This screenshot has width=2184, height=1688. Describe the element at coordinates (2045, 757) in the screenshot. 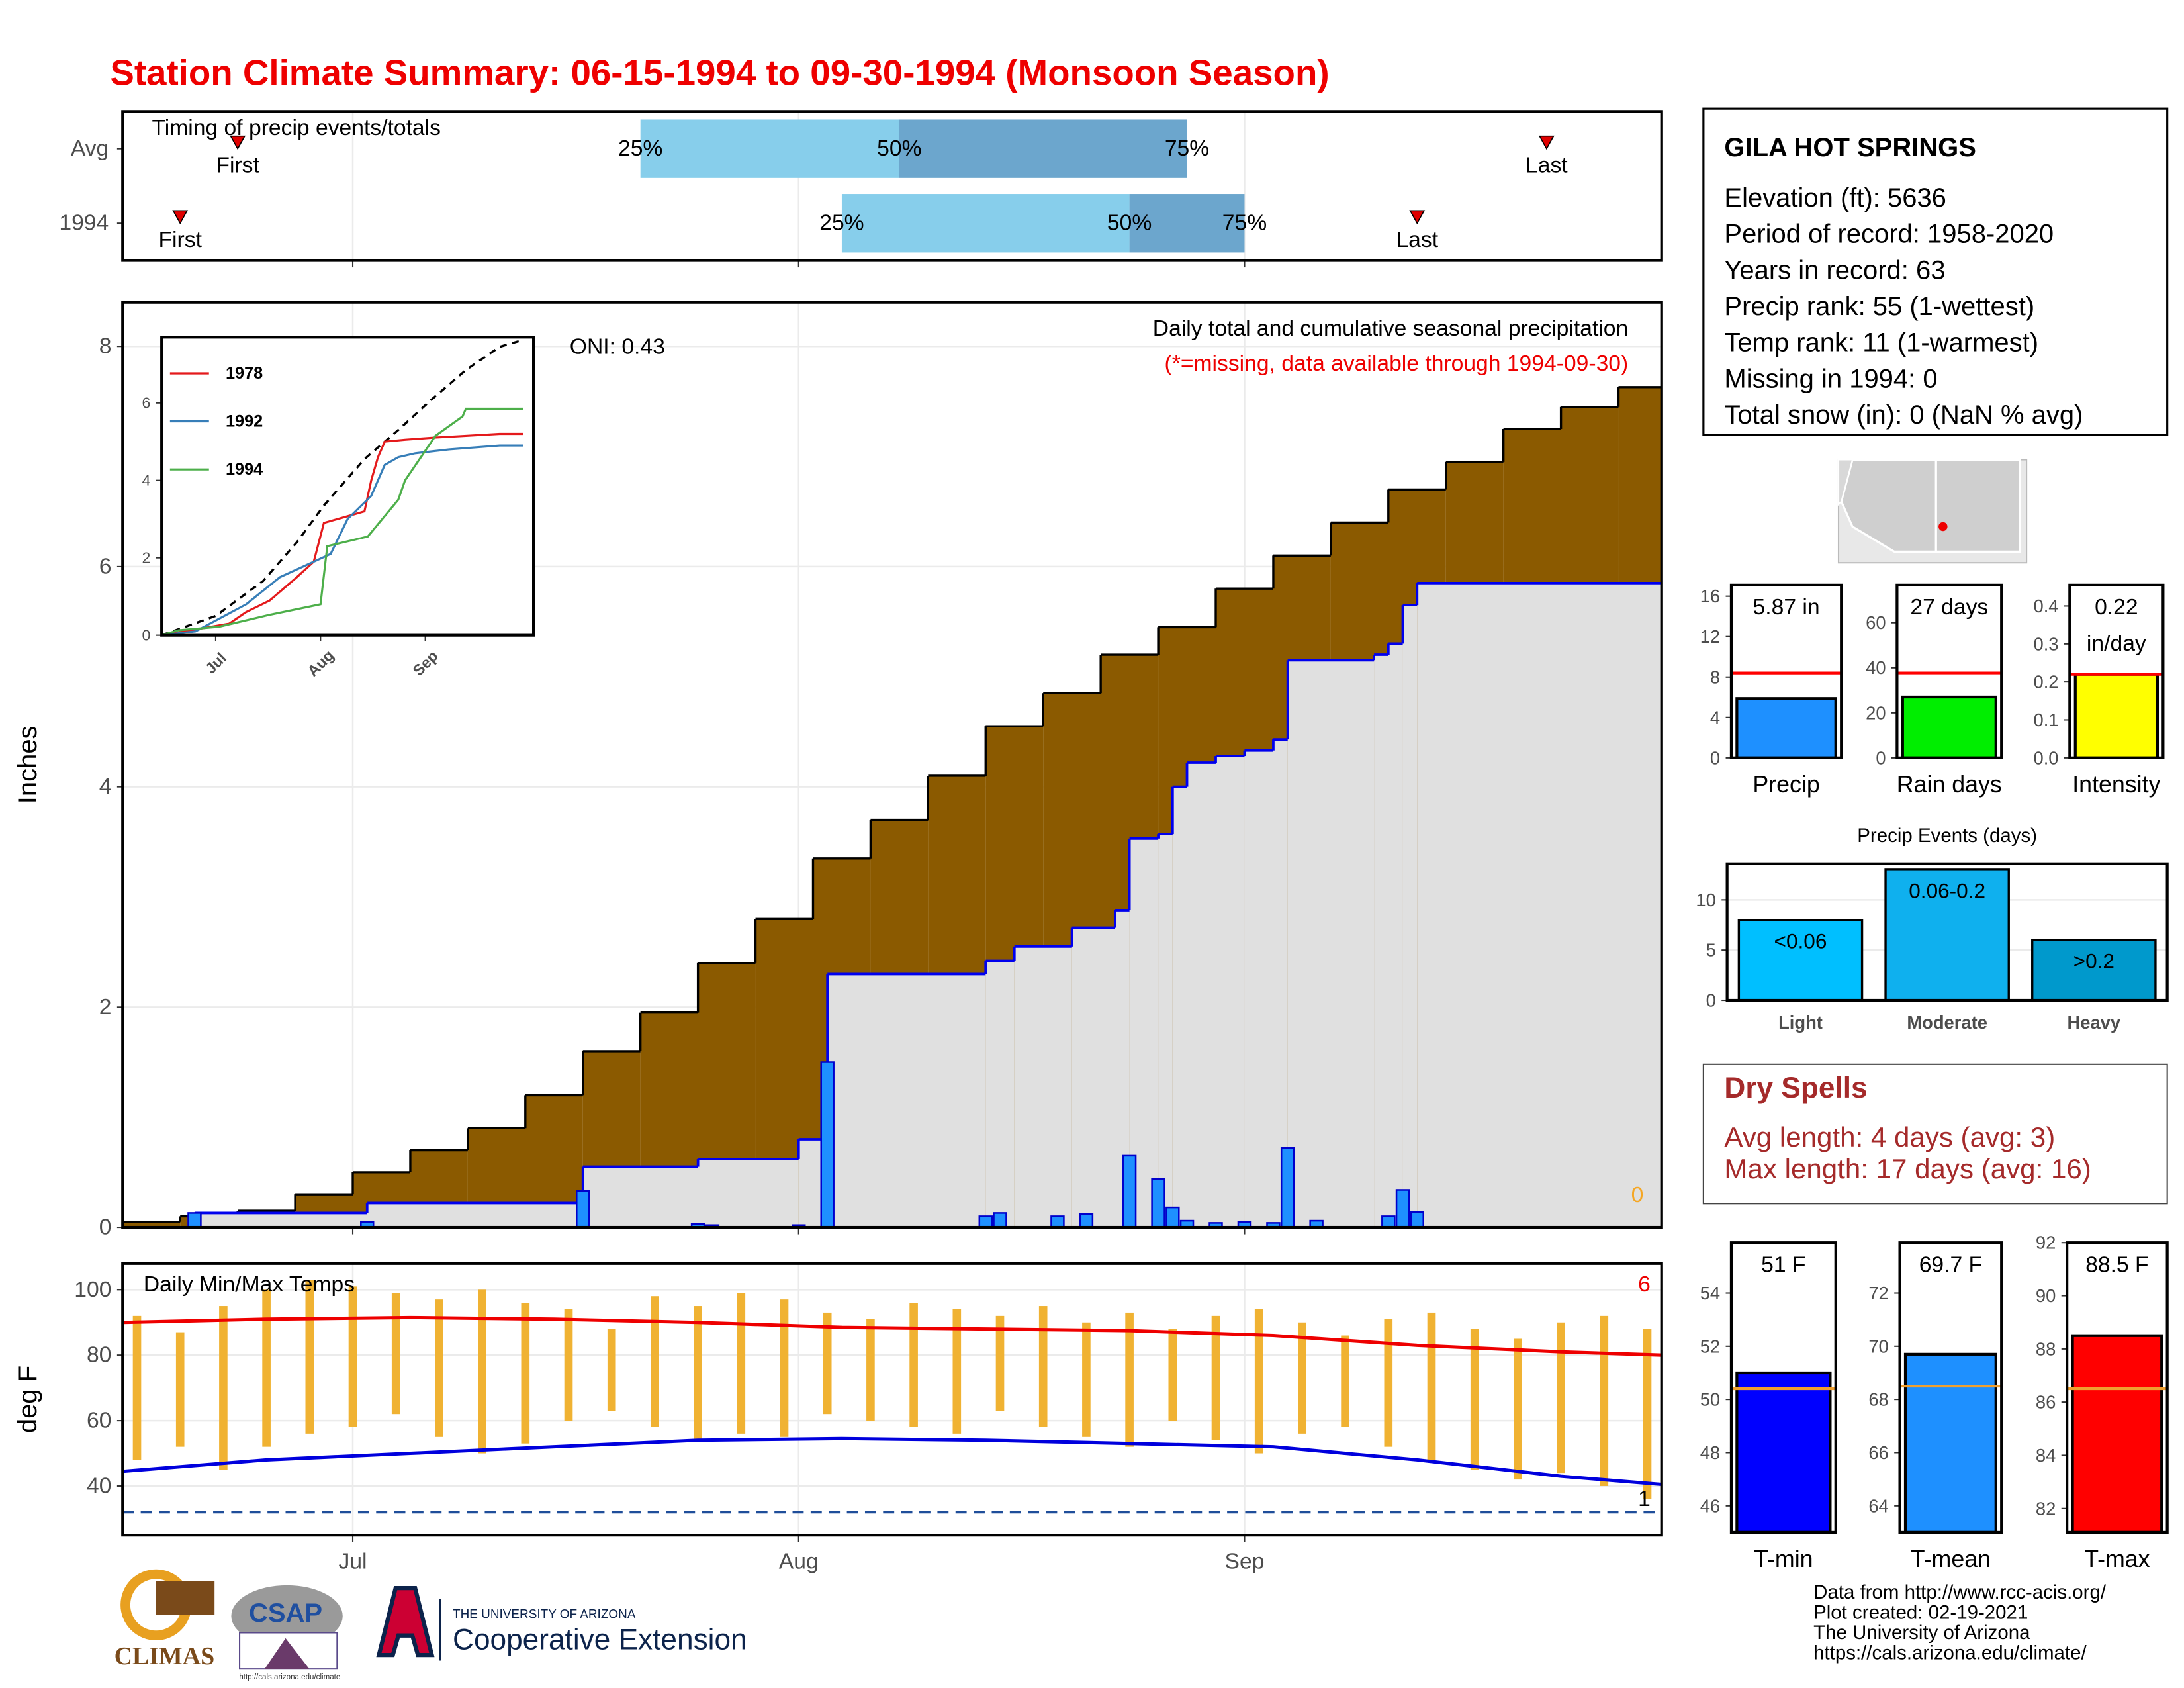

I see `y-tick-label: 0.0` at that location.